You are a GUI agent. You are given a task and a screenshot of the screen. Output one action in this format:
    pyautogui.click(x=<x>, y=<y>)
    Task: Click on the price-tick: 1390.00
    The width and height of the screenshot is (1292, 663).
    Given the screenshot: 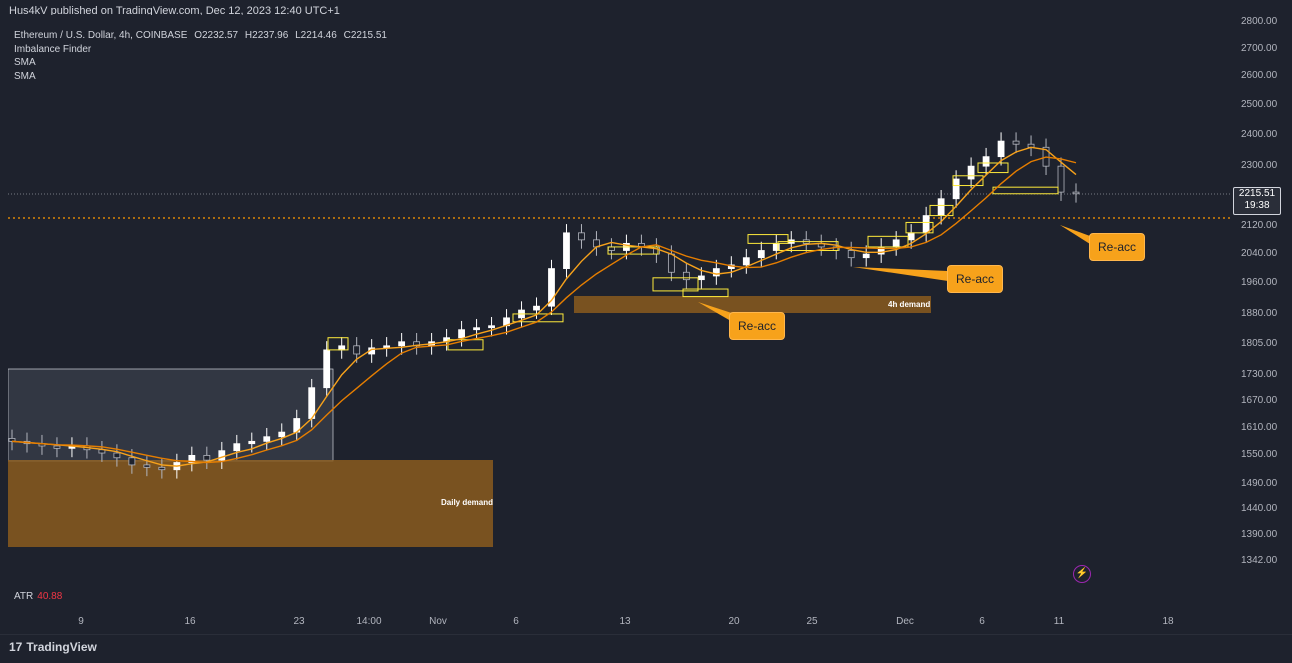 What is the action you would take?
    pyautogui.click(x=1259, y=535)
    